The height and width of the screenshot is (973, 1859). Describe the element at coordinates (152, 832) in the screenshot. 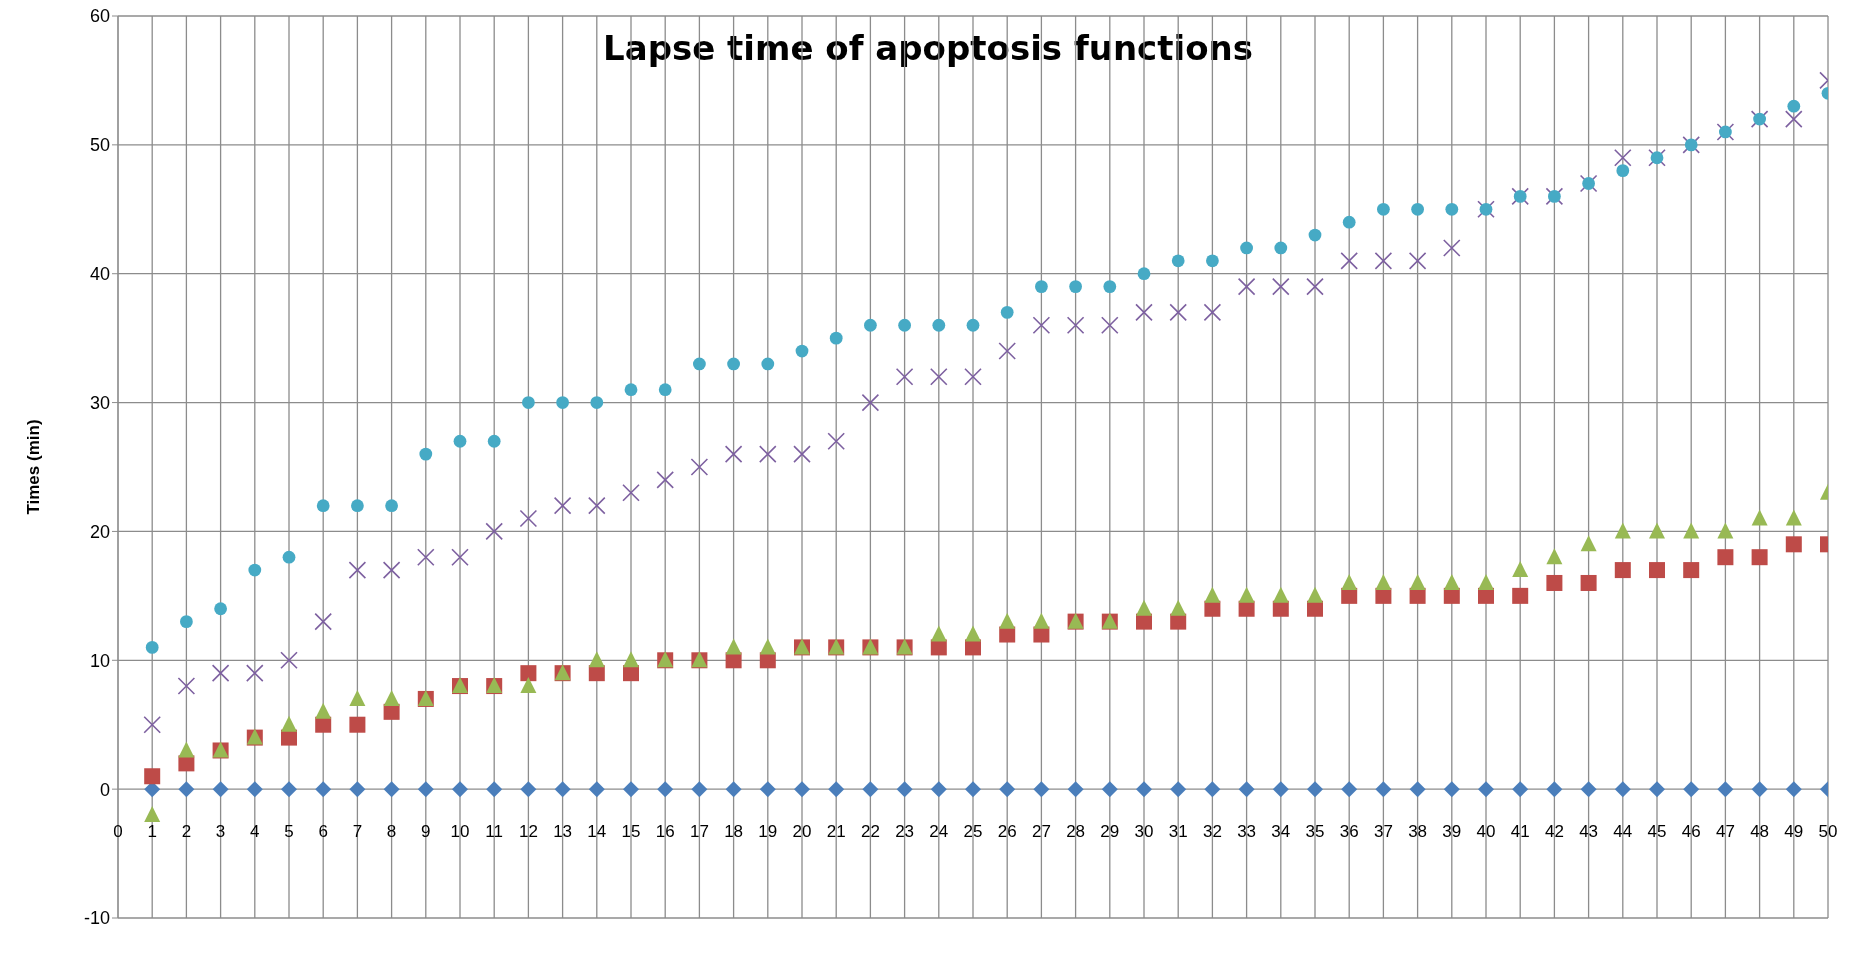

I see `x-tick-label: 1` at that location.